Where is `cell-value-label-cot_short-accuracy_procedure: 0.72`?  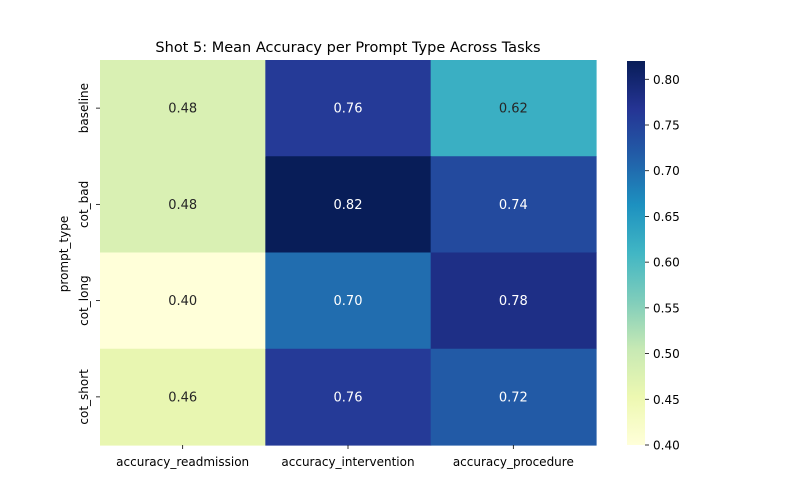 cell-value-label-cot_short-accuracy_procedure: 0.72 is located at coordinates (513, 397).